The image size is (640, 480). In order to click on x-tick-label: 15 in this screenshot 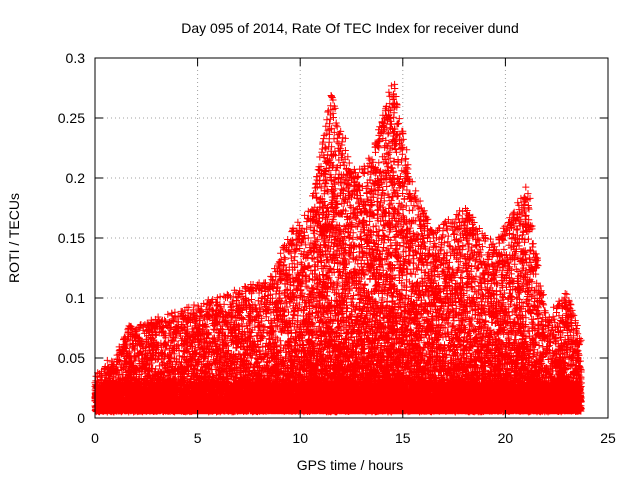, I will do `click(403, 438)`.